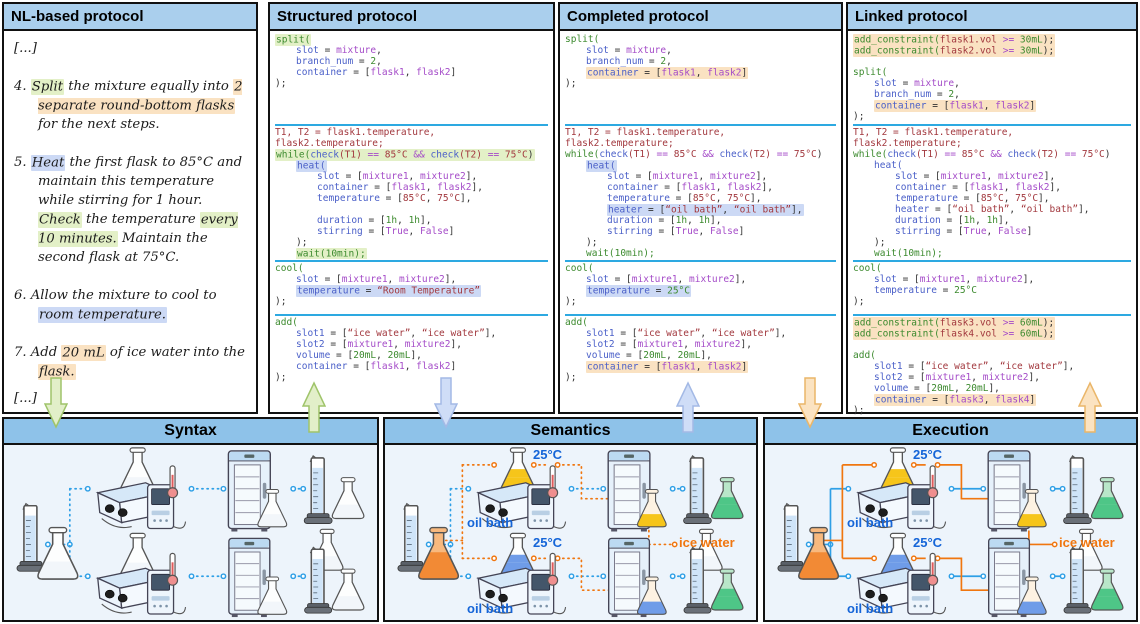 The height and width of the screenshot is (624, 1140). Describe the element at coordinates (25, 398) in the screenshot. I see `ellipsis-bottom: [...]` at that location.